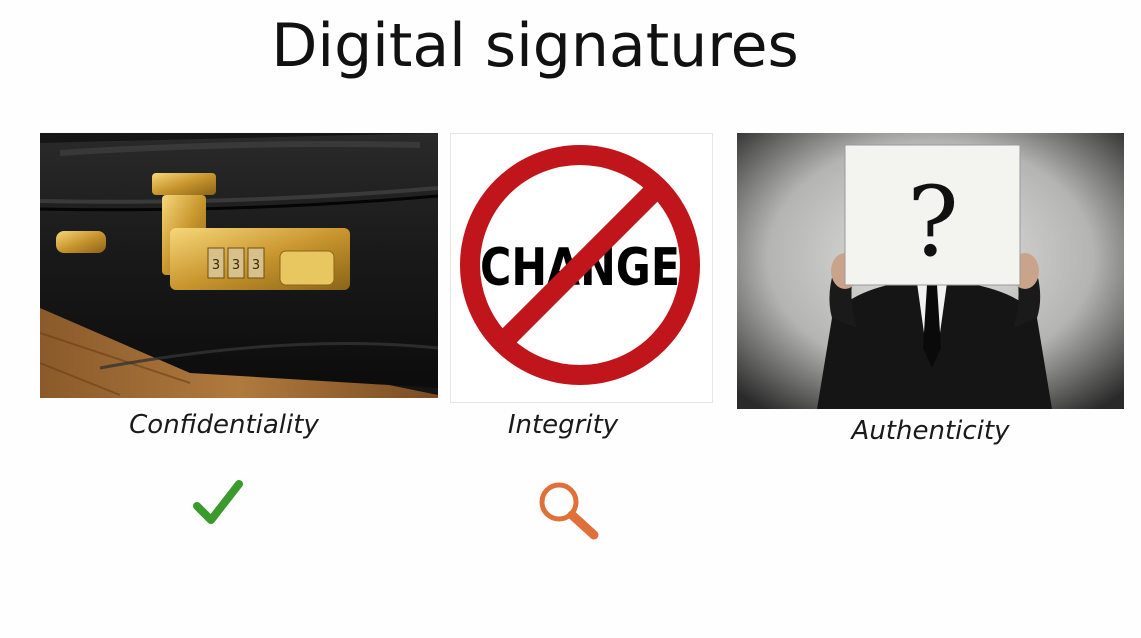  What do you see at coordinates (224, 425) in the screenshot?
I see `caption-confidentiality: Confidentiality` at bounding box center [224, 425].